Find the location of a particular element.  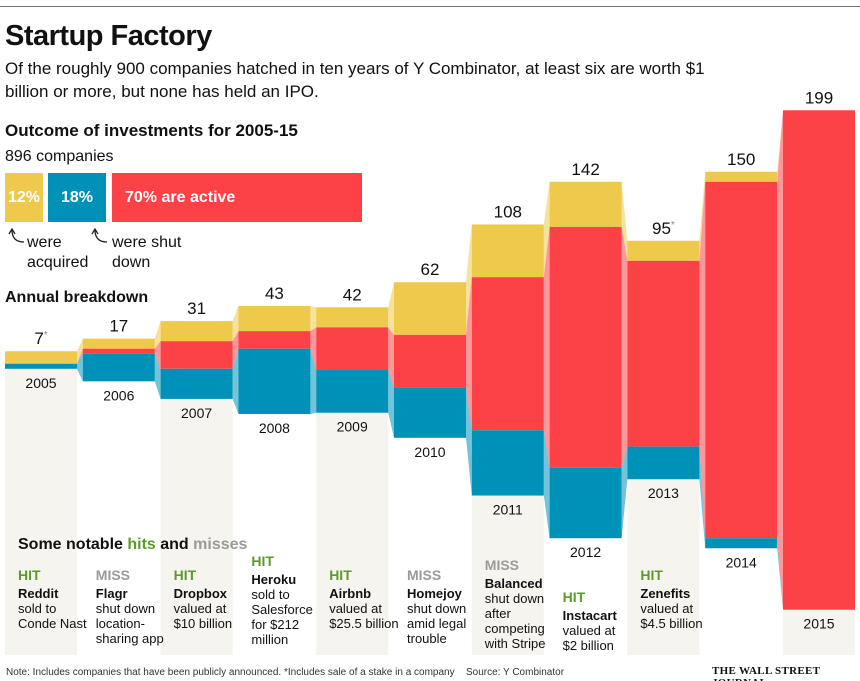

outcome-heading: Outcome of investments for 2005-15 is located at coordinates (151, 130).